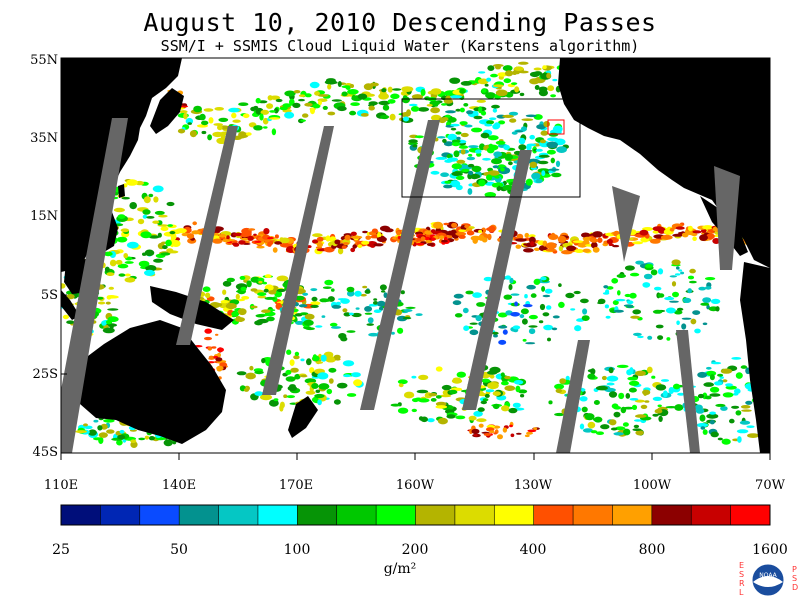  Describe the element at coordinates (556, 127) in the screenshot. I see `region-box-small` at that location.